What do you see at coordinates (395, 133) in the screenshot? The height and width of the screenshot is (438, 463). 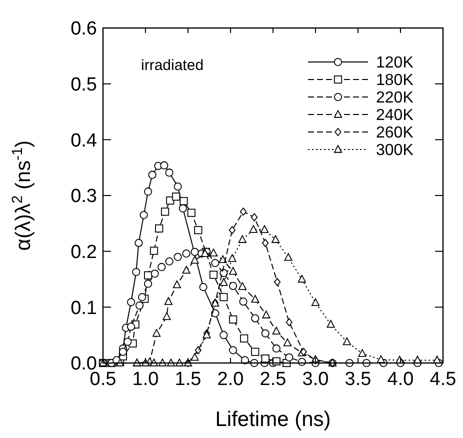 I see `legend-label: 260K` at bounding box center [395, 133].